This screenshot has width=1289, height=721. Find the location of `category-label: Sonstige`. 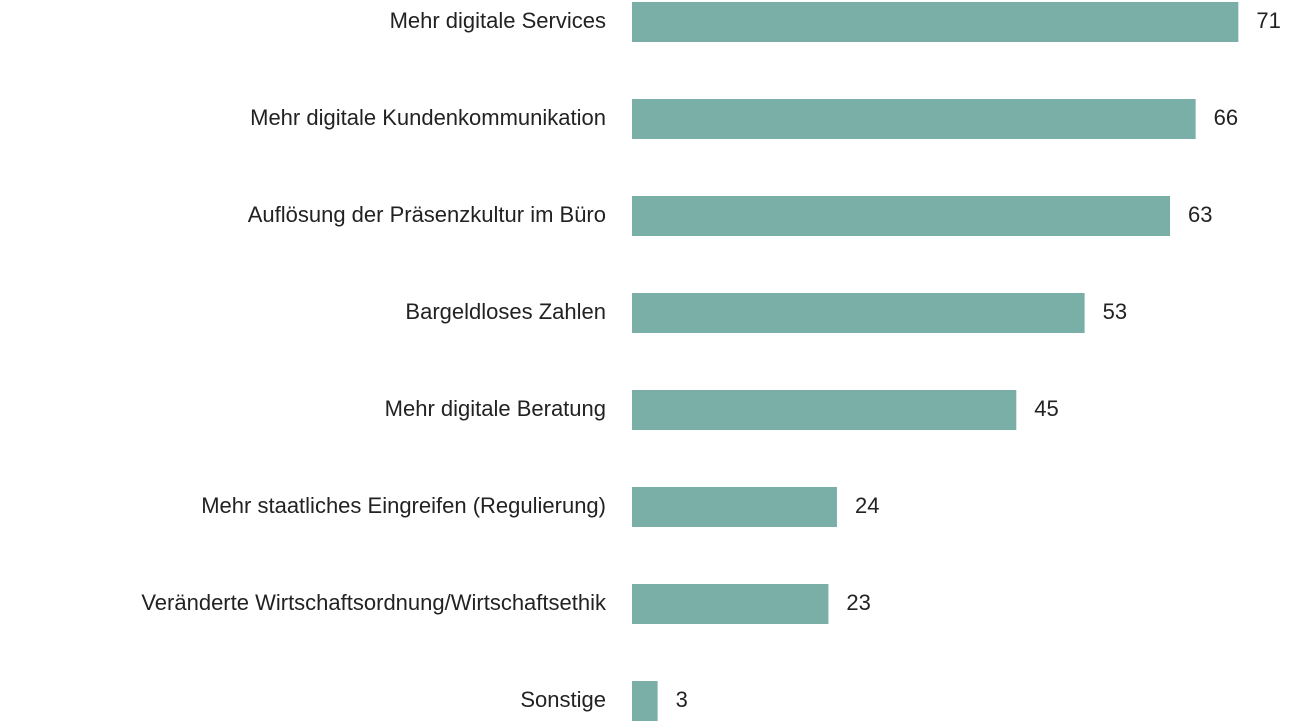

category-label: Sonstige is located at coordinates (563, 699).